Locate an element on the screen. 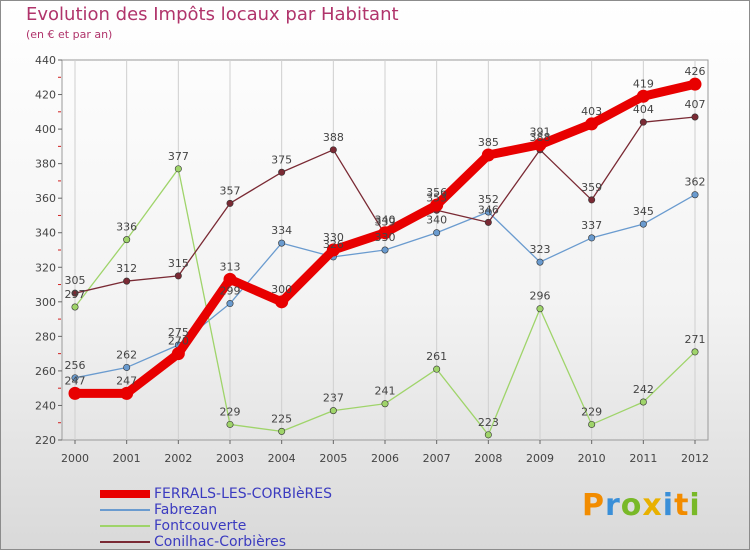  x-tick-label: 2010 is located at coordinates (592, 458).